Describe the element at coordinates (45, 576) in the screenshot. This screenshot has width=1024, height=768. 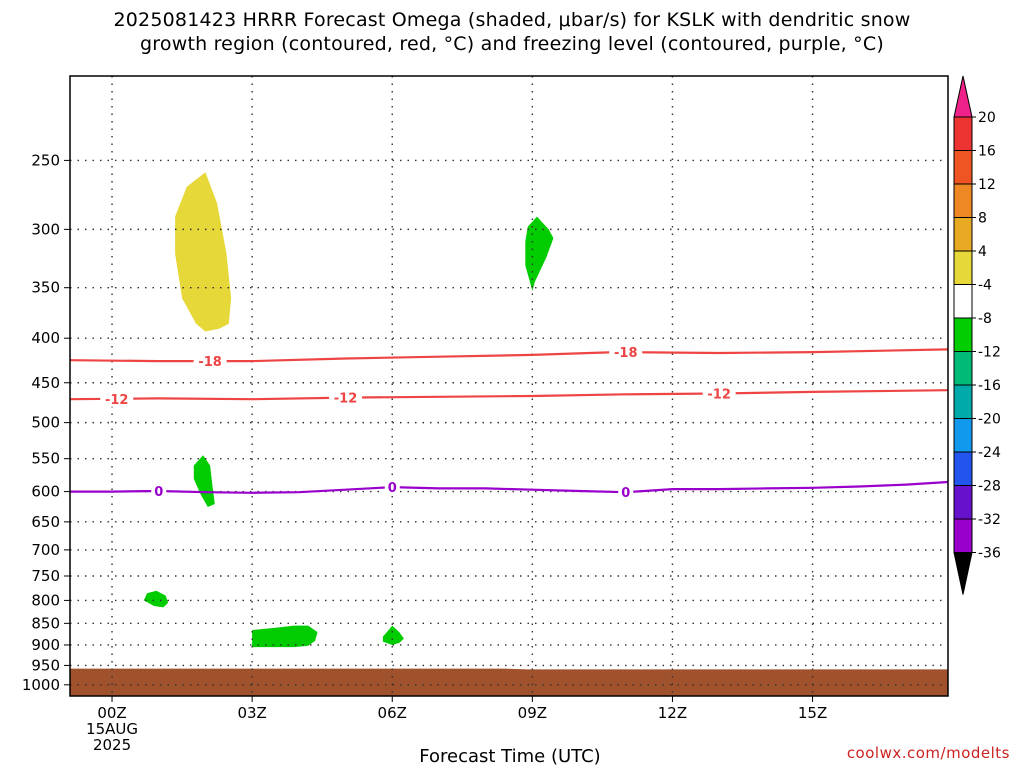
I see `y-tick-label-750: 750` at that location.